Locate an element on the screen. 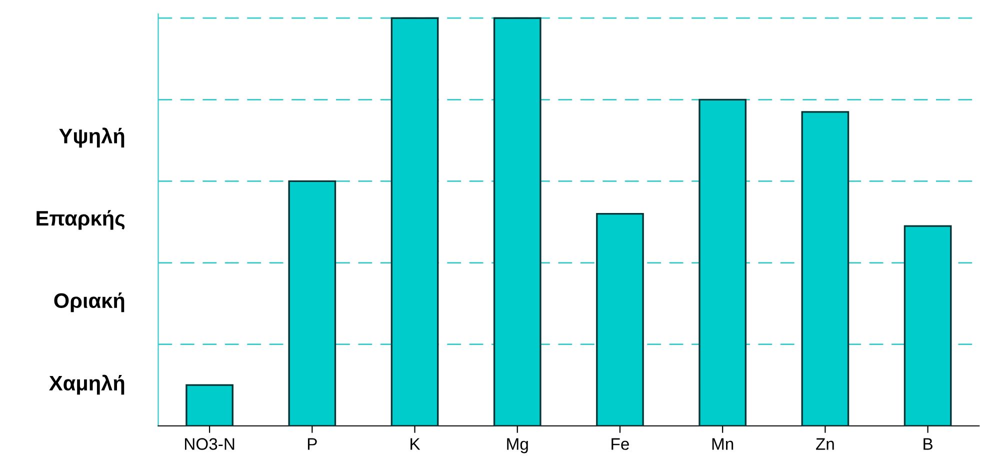 This screenshot has height=468, width=989. x-tick-label: B is located at coordinates (928, 444).